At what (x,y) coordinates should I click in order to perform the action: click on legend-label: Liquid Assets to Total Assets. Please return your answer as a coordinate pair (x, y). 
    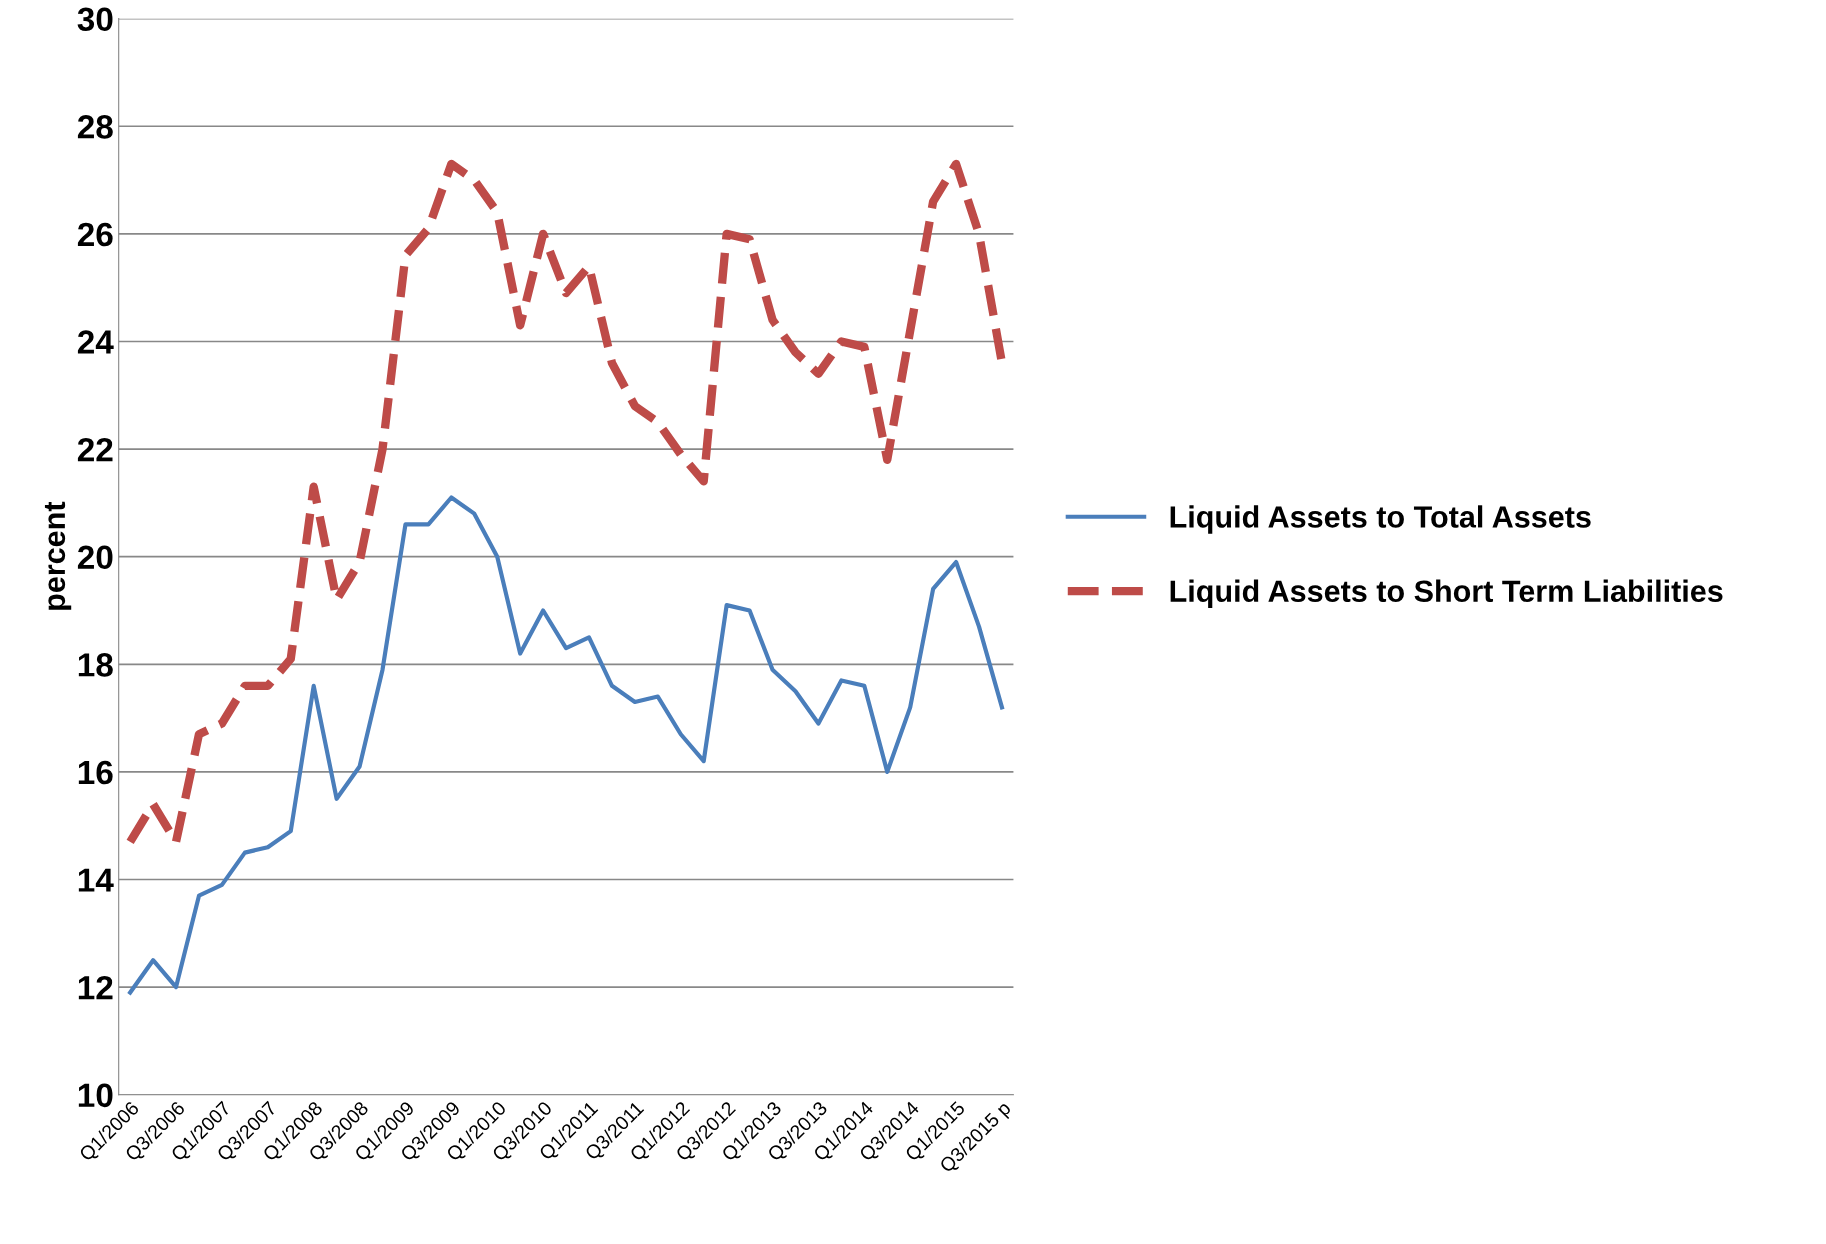
    Looking at the image, I should click on (1380, 519).